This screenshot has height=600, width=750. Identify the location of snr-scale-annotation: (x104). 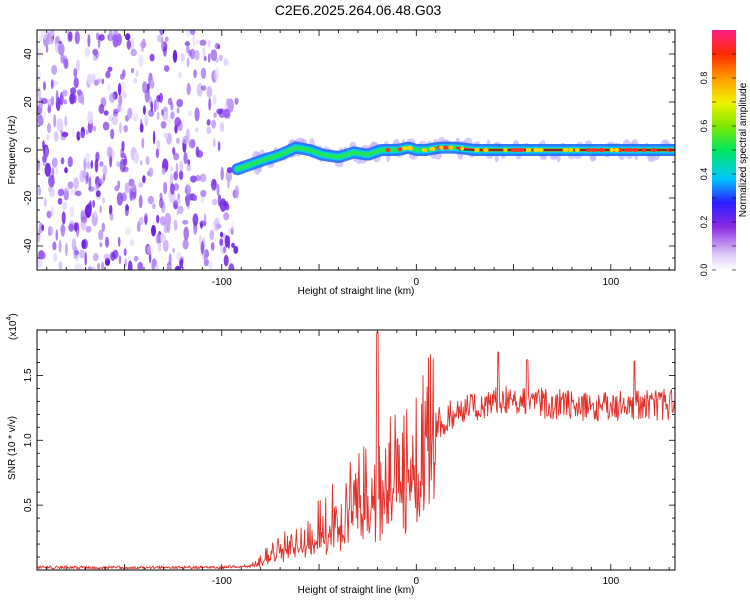
(12, 326).